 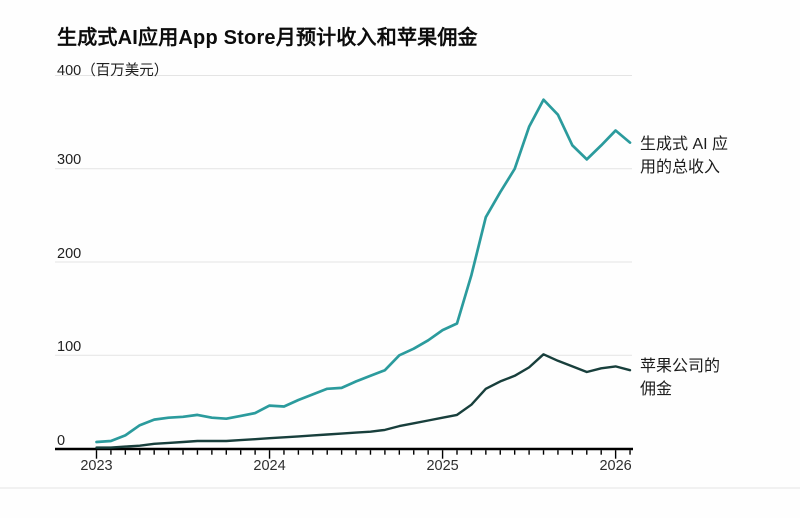 What do you see at coordinates (69, 346) in the screenshot?
I see `y-axis-label-100: 100` at bounding box center [69, 346].